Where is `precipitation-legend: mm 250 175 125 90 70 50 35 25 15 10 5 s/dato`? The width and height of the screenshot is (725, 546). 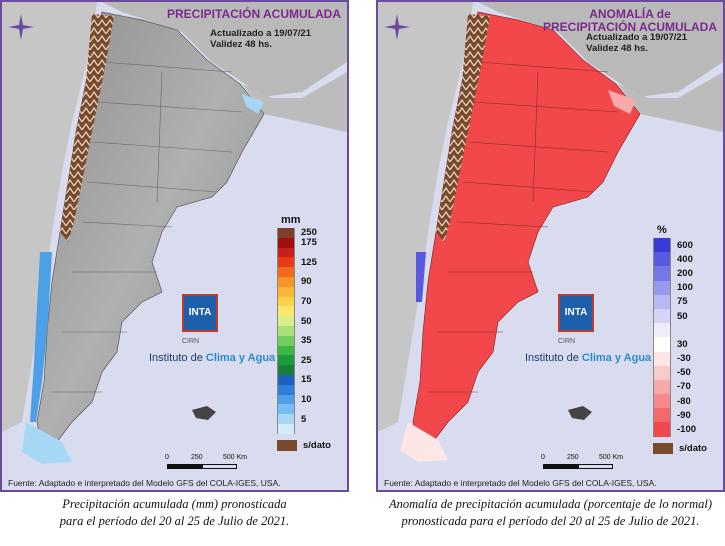 precipitation-legend: mm 250 175 125 90 70 50 35 25 15 10 5 s/dato is located at coordinates (308, 332).